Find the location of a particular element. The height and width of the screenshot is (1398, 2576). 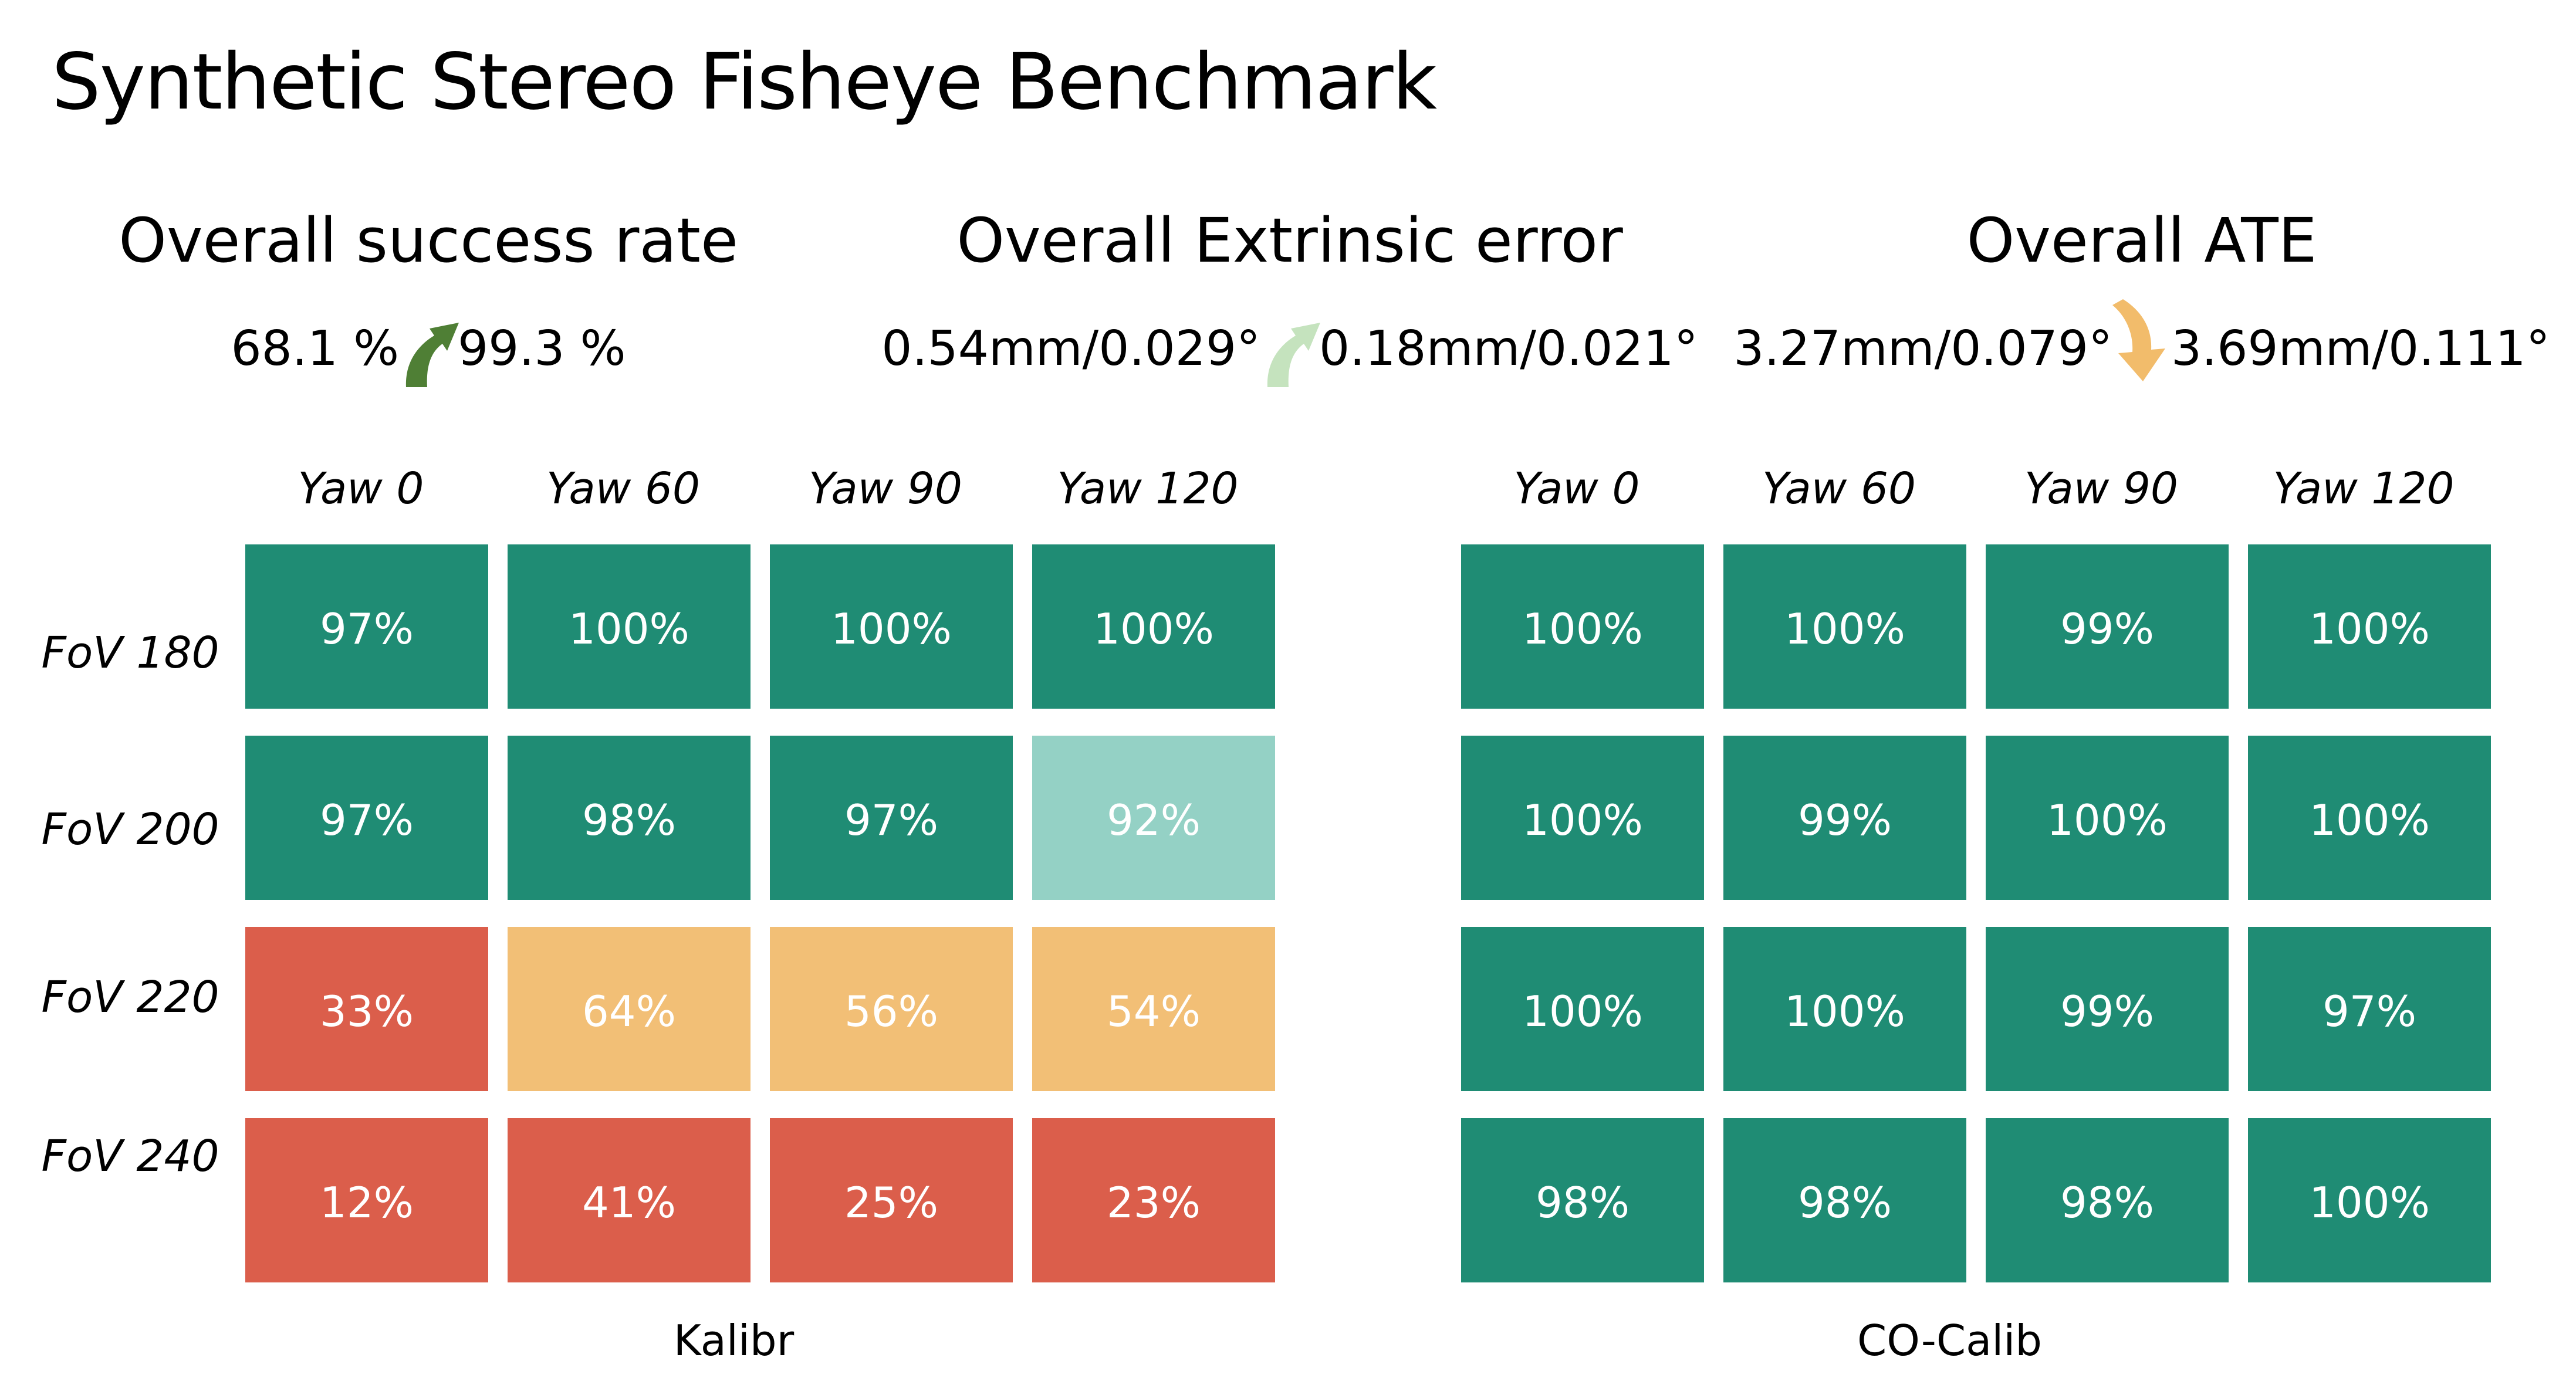

metric-values: 3.27mm/0.079° 3.69mm/0.111° is located at coordinates (2141, 343).